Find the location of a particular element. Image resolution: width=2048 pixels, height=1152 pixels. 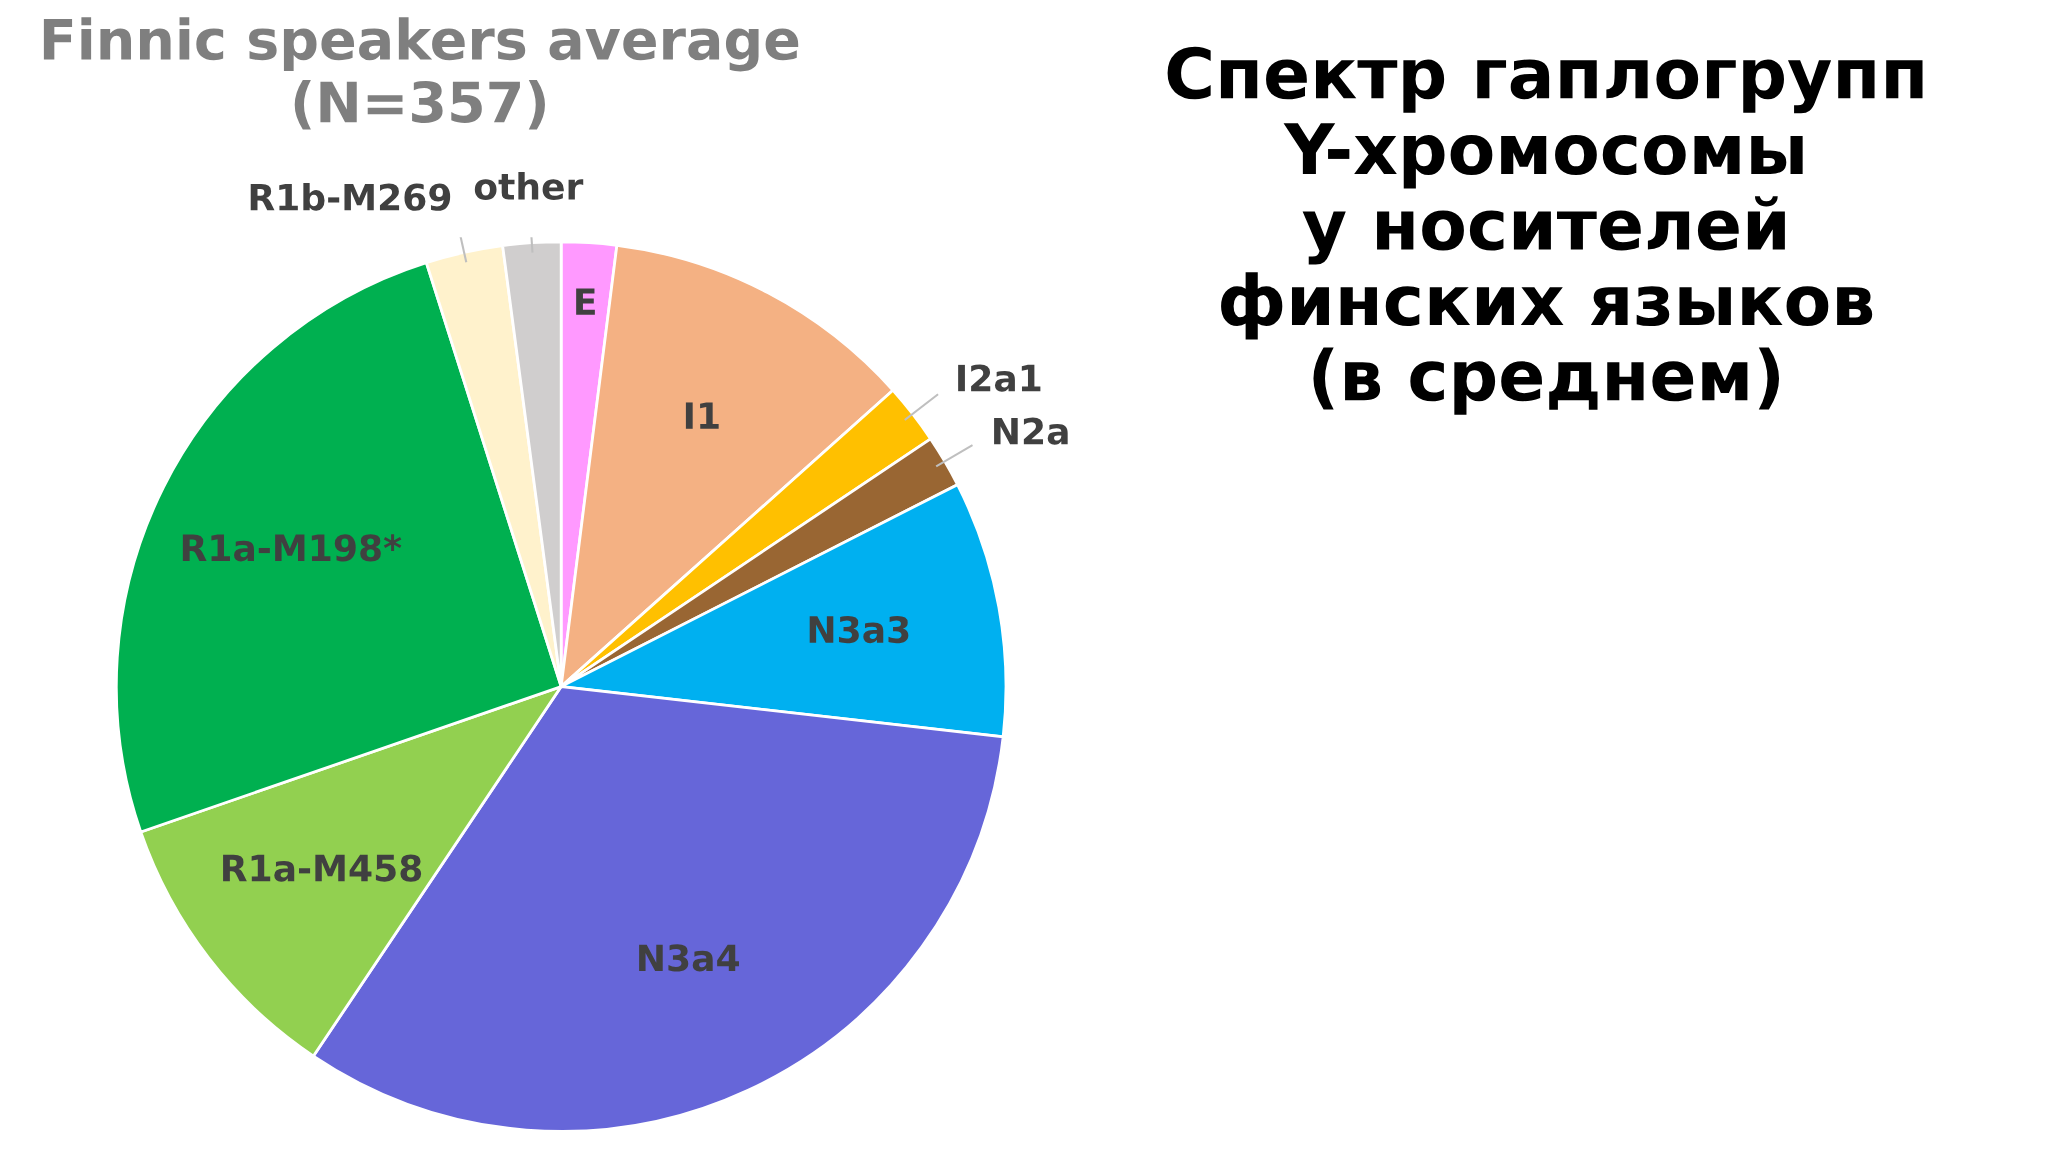

slice-label: E is located at coordinates (585, 301).